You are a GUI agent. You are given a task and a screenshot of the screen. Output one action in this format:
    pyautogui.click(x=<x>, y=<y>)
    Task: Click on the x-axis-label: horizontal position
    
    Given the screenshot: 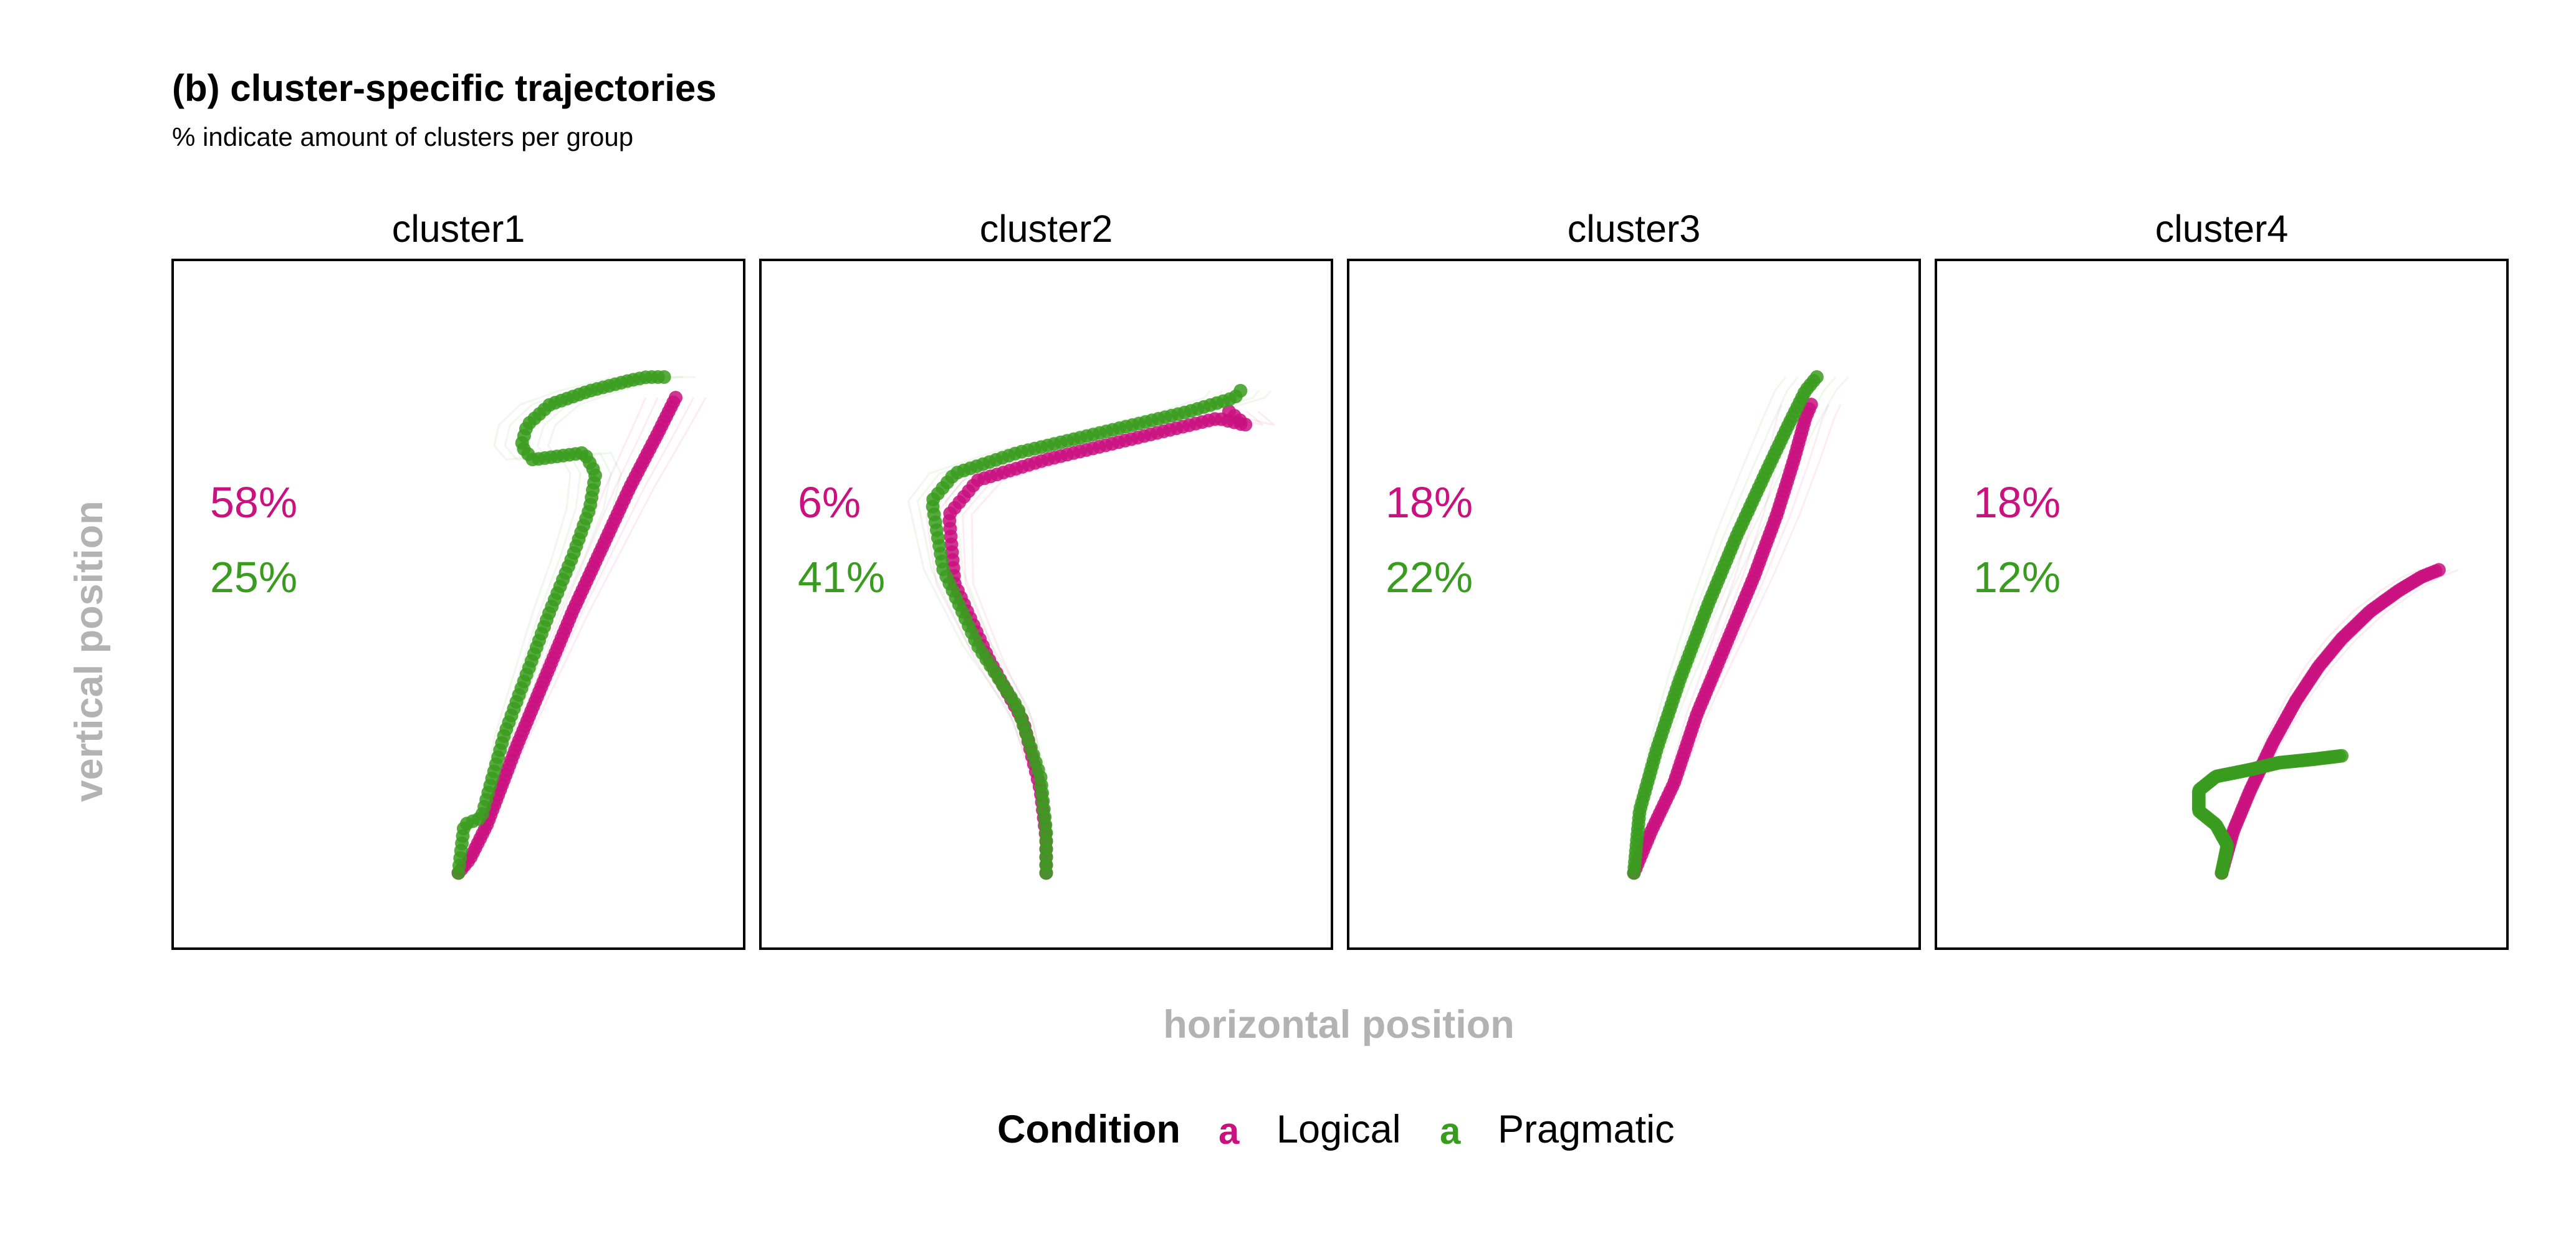 What is the action you would take?
    pyautogui.click(x=1338, y=1025)
    